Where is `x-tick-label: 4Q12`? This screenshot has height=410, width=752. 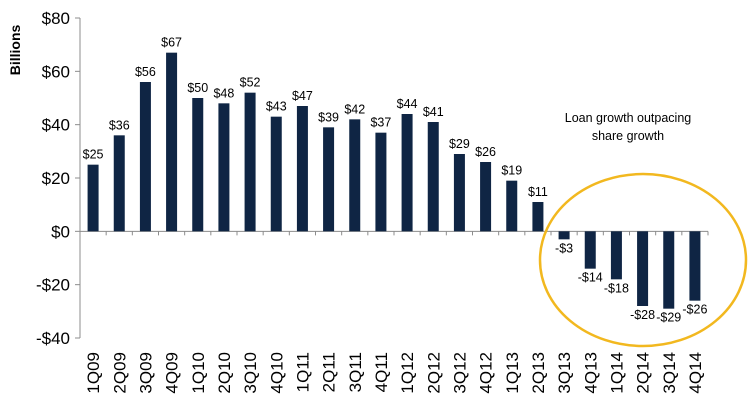 x-tick-label: 4Q12 is located at coordinates (486, 373).